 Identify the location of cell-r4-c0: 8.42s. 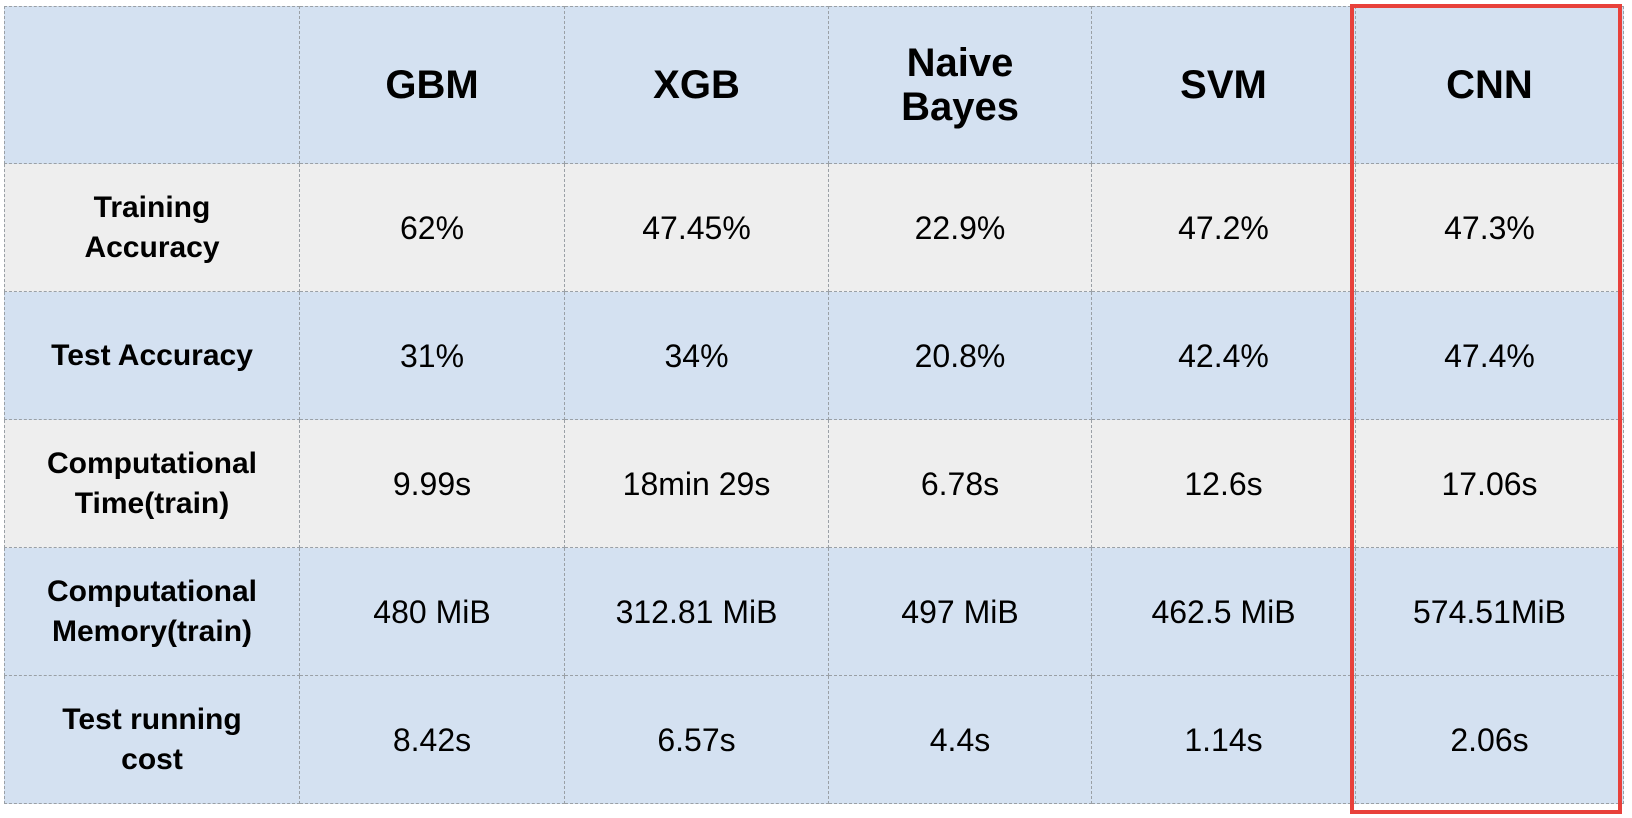
(432, 740).